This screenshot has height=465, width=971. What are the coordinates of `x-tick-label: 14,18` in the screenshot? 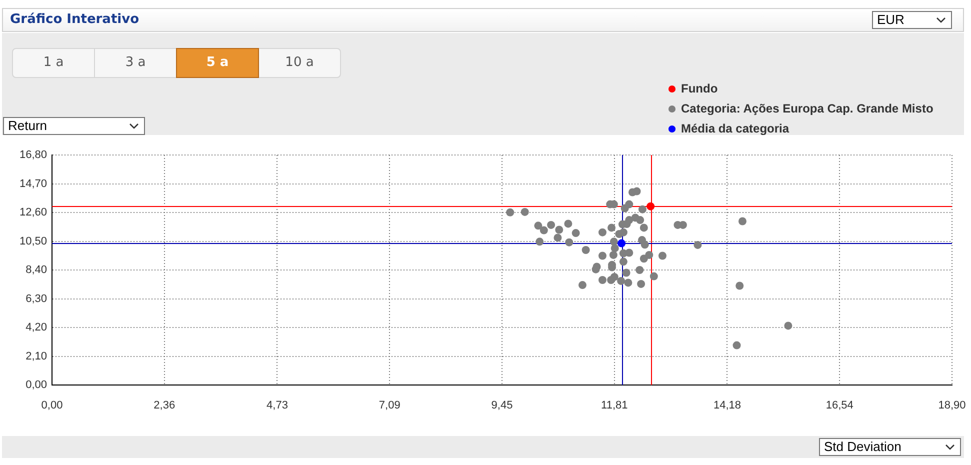 It's located at (727, 406).